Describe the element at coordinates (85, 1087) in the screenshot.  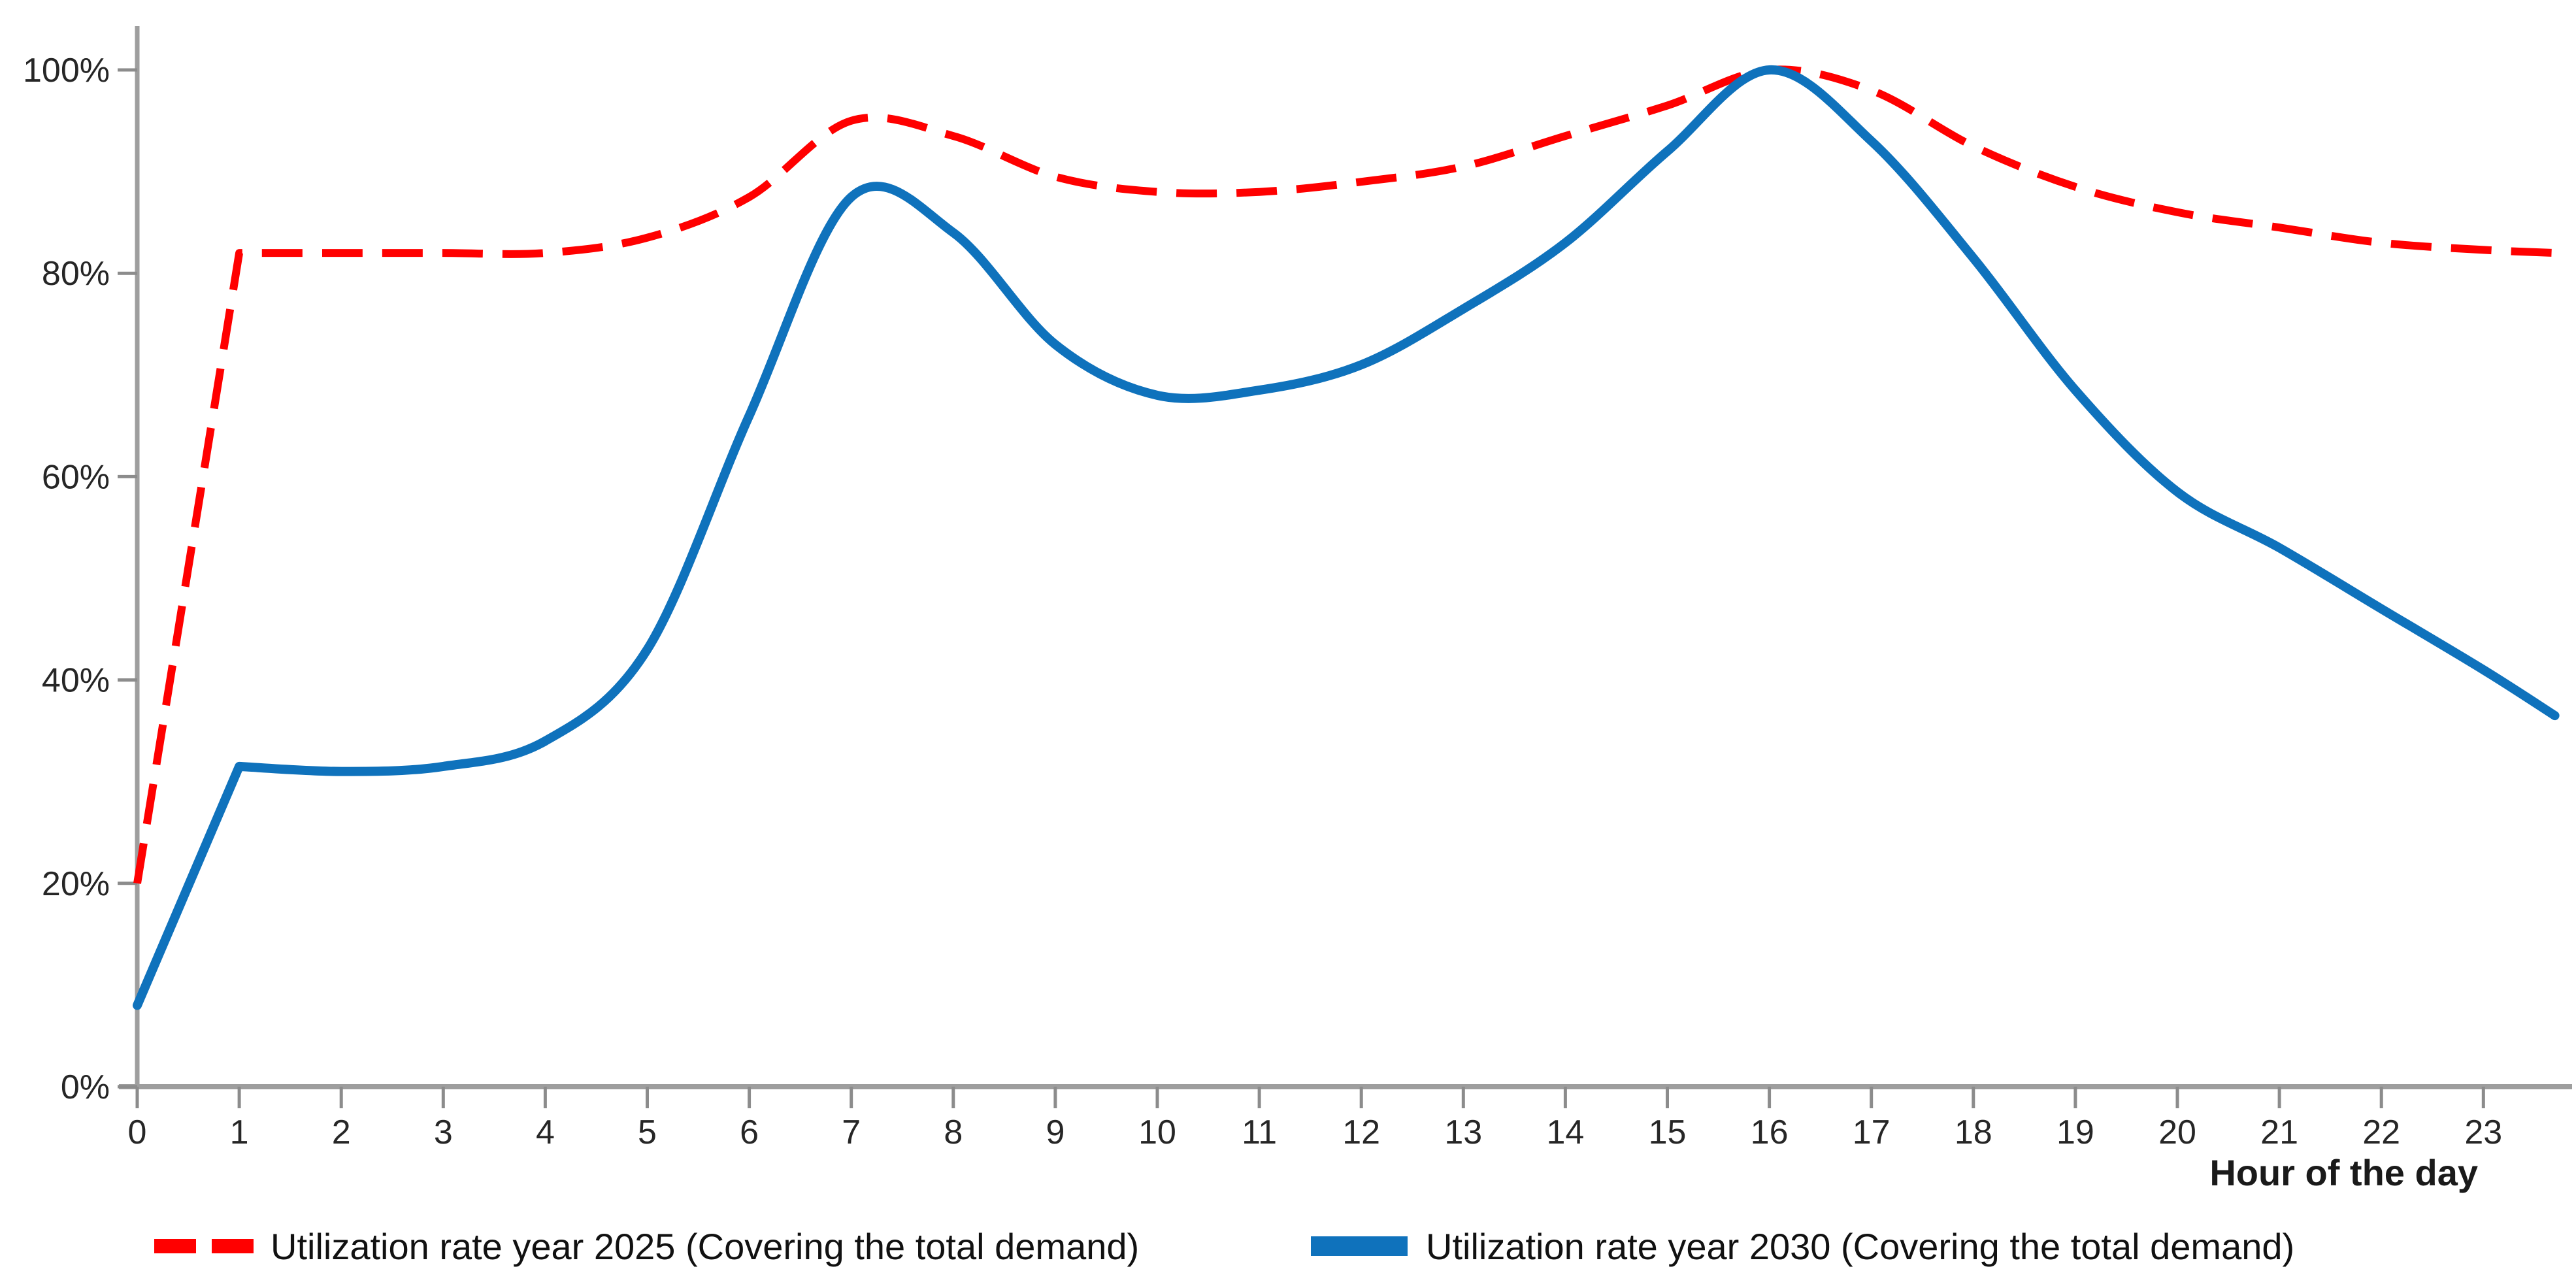
I see `y-tick-label: 0%` at that location.